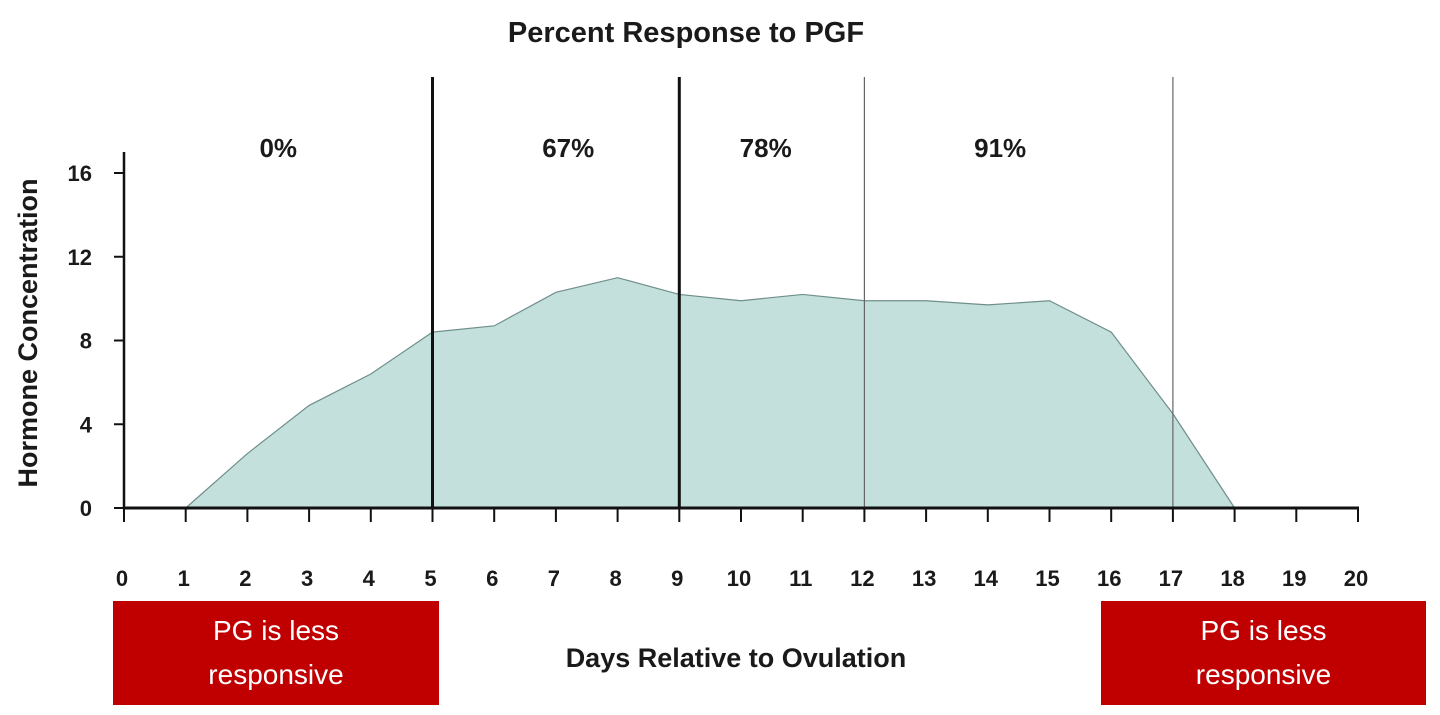 This screenshot has width=1440, height=715. Describe the element at coordinates (430, 578) in the screenshot. I see `x-tick-label-5: 5` at that location.